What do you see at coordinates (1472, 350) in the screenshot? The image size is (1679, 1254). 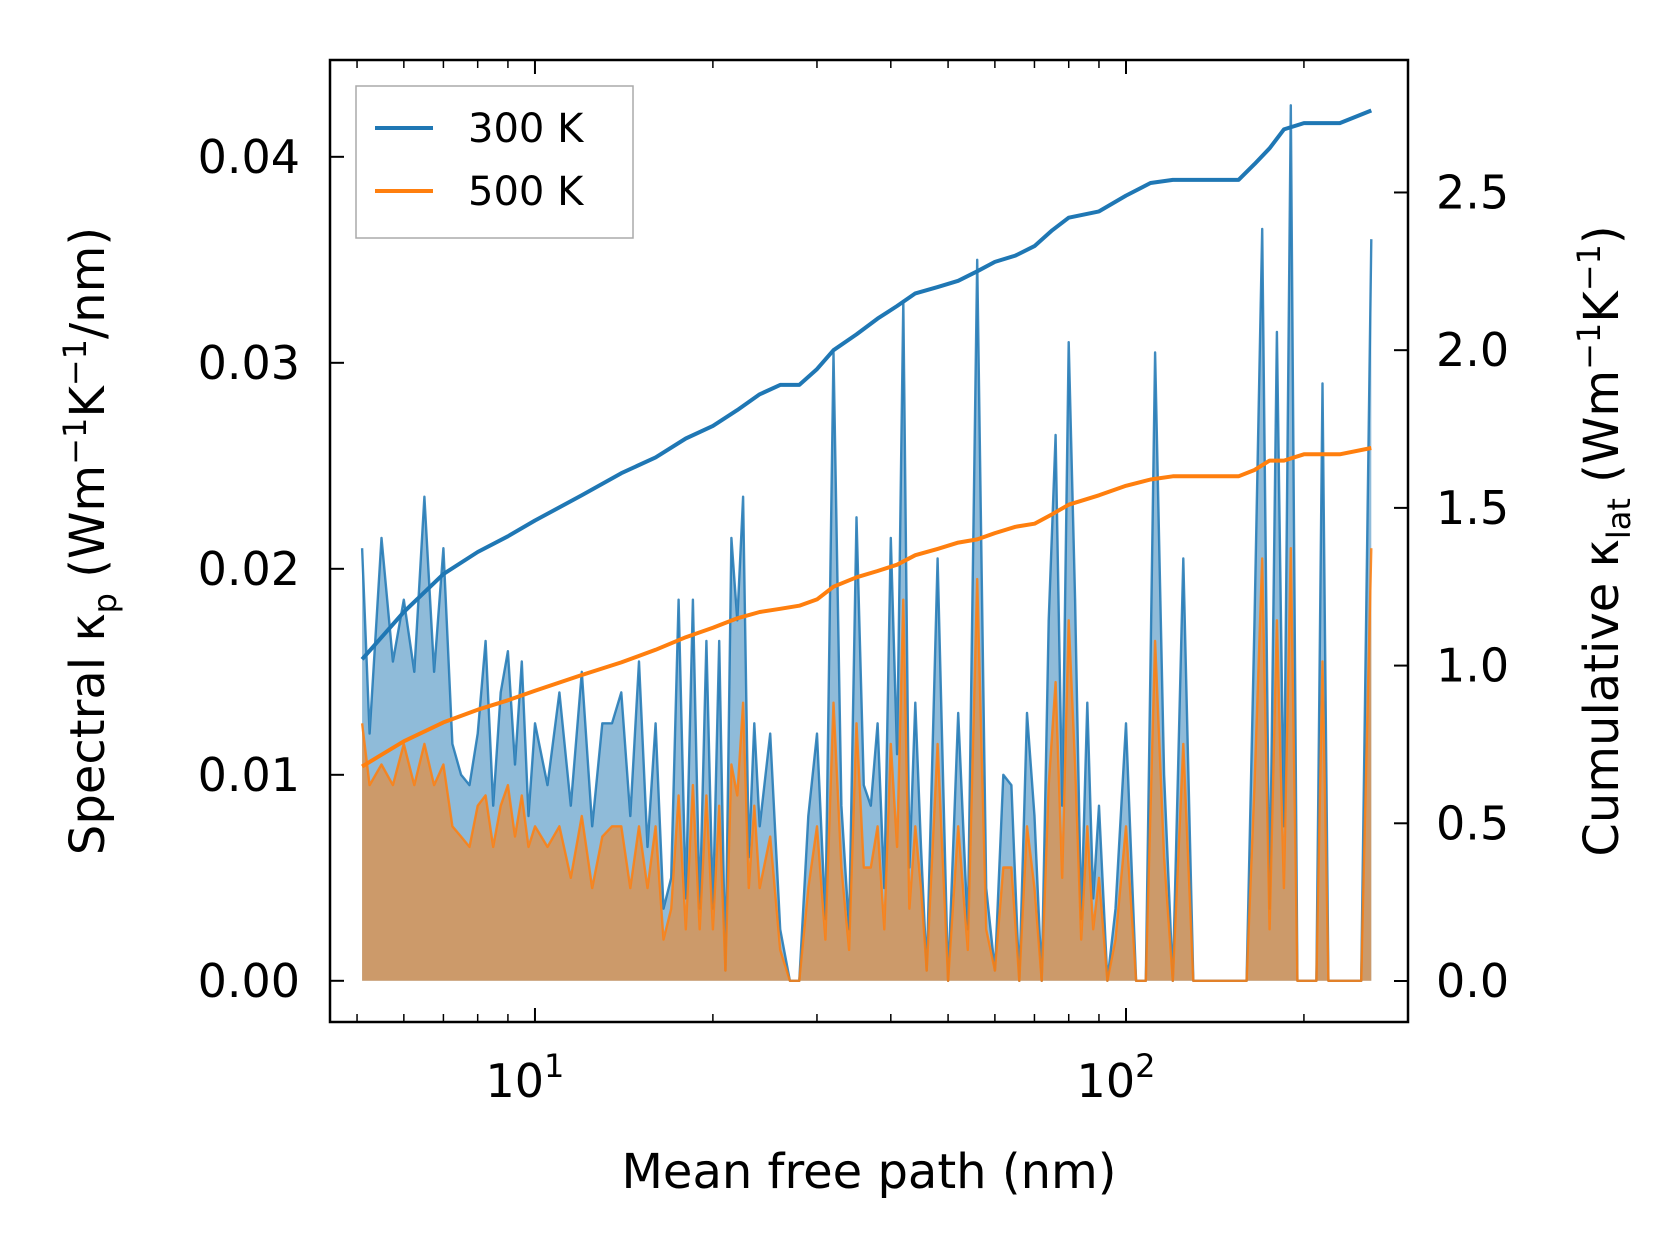 I see `right-y-tick-label: 2.0` at bounding box center [1472, 350].